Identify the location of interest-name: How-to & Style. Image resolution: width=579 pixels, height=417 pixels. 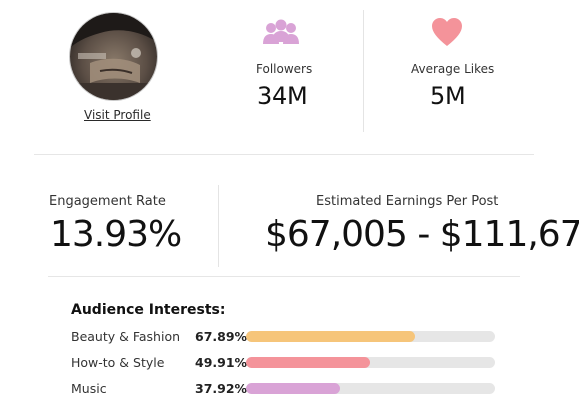
(118, 362).